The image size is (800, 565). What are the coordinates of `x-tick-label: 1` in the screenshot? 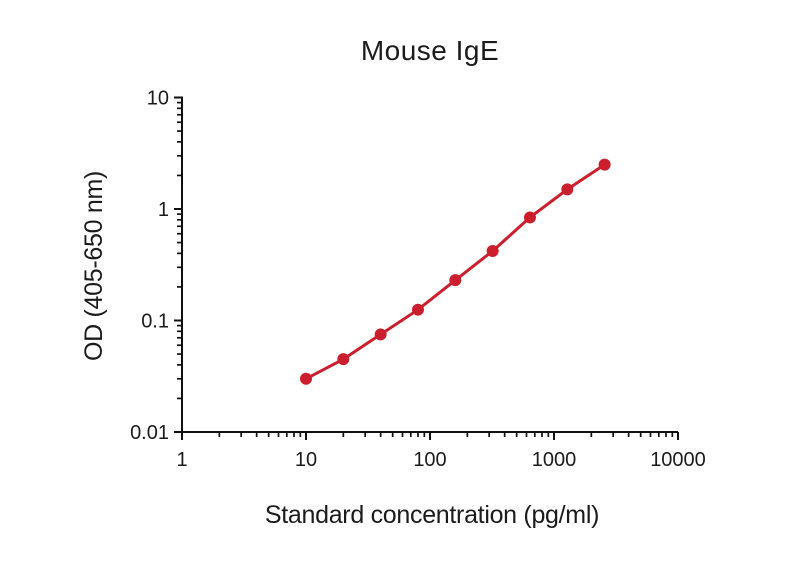 It's located at (181, 460).